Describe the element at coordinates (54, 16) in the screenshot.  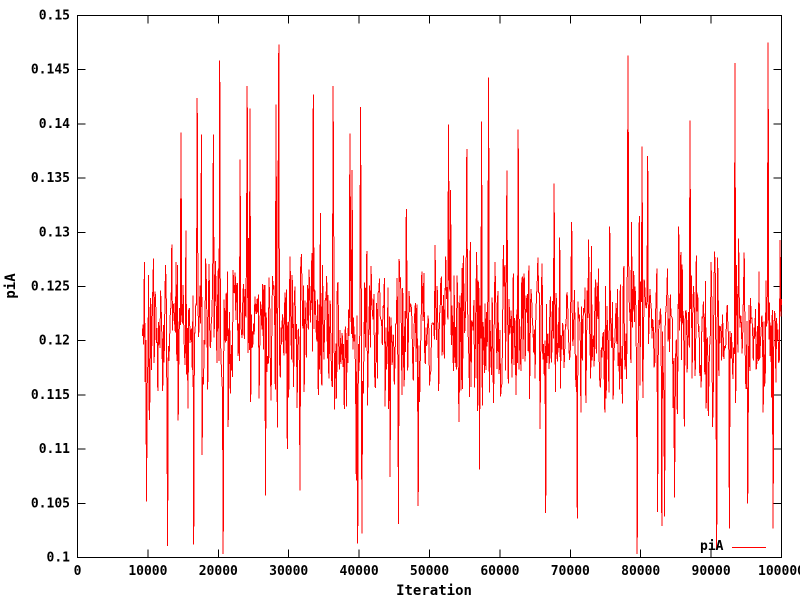
I see `y-tick-label: 0.15` at that location.